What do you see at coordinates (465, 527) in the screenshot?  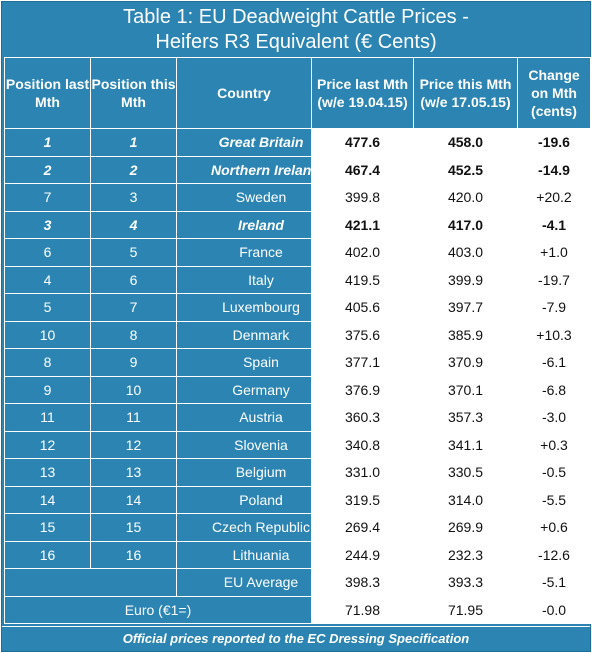 I see `price-this-cell: 269.9` at bounding box center [465, 527].